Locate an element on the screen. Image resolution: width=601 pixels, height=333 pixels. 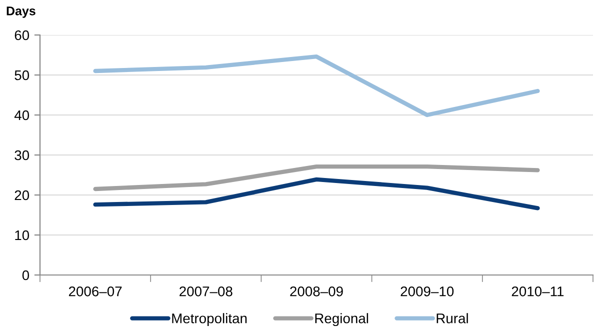
y-tick-label: 20 is located at coordinates (22, 195).